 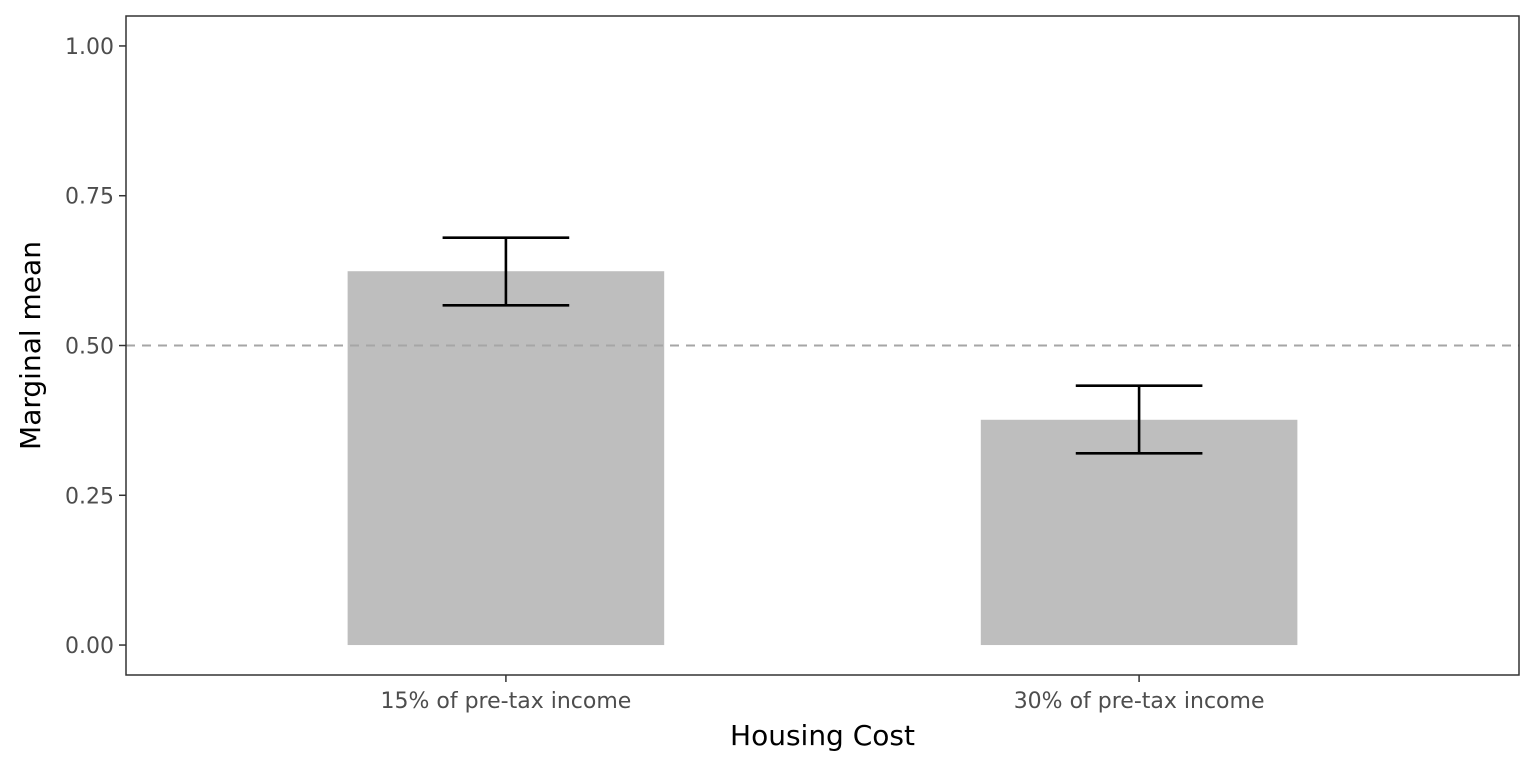 What do you see at coordinates (89, 347) in the screenshot?
I see `y-tick-label: 0.50` at bounding box center [89, 347].